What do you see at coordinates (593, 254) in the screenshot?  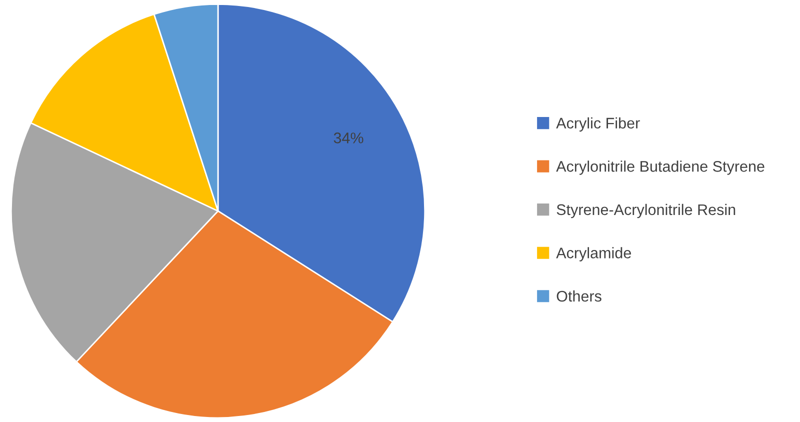 I see `legend-label: Acrylamide` at bounding box center [593, 254].